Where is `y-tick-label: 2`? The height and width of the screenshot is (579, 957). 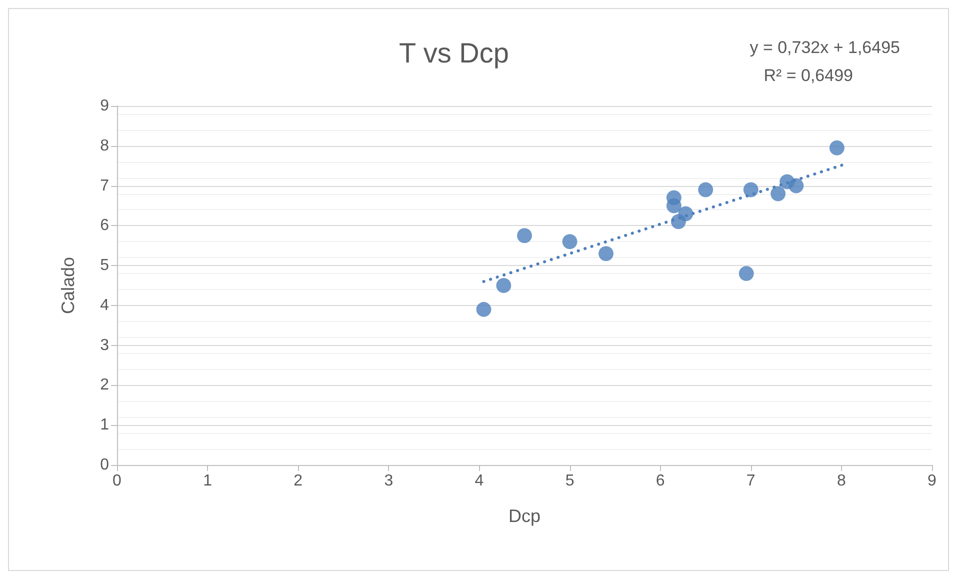 y-tick-label: 2 is located at coordinates (105, 385).